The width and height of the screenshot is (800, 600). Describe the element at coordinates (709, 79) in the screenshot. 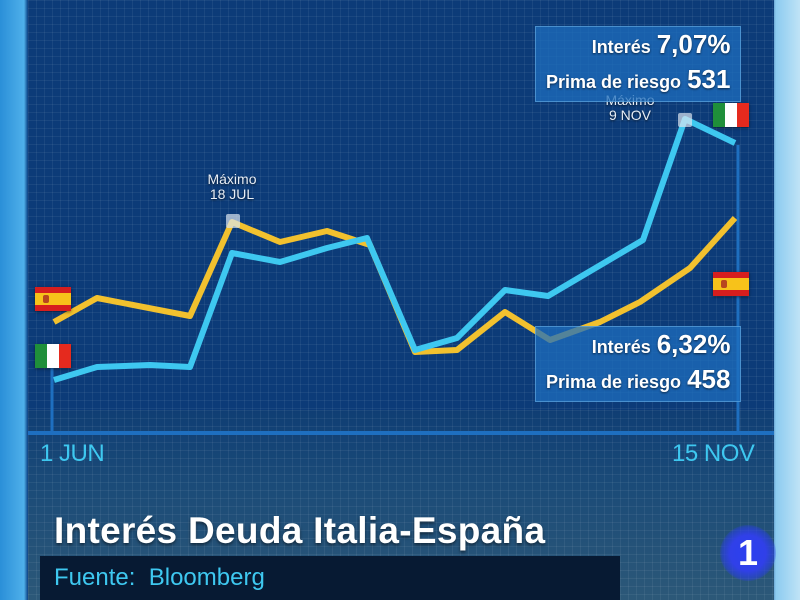

I see `italy-premium-value: 531` at that location.